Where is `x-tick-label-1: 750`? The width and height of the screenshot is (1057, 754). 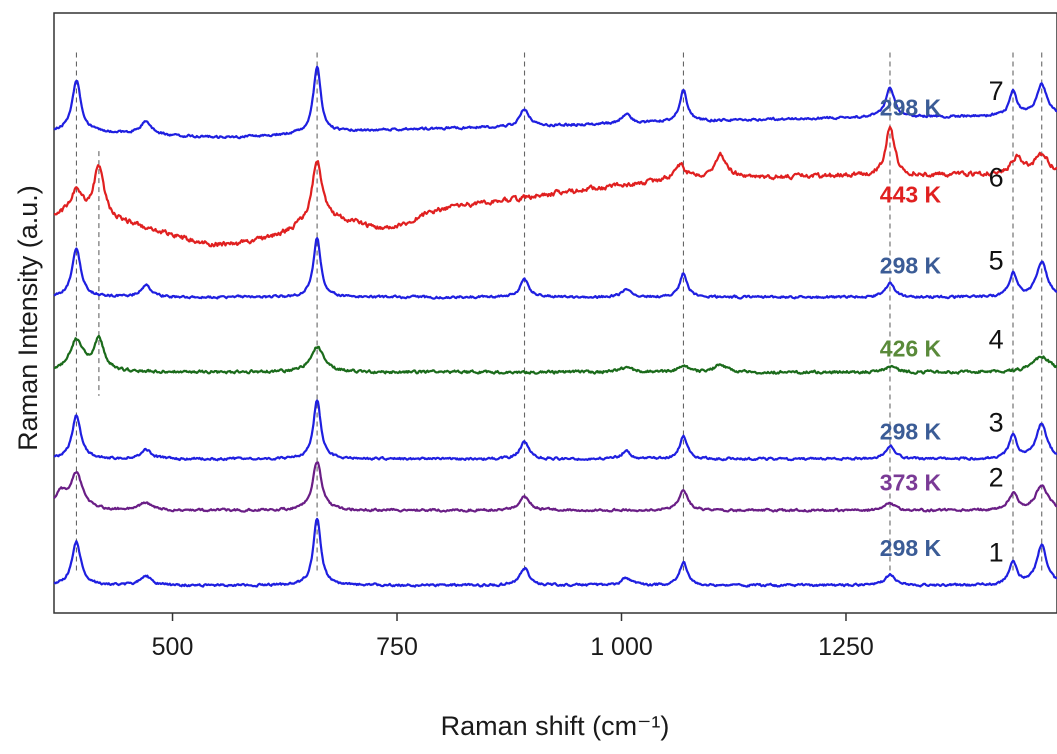
x-tick-label-1: 750 is located at coordinates (397, 647).